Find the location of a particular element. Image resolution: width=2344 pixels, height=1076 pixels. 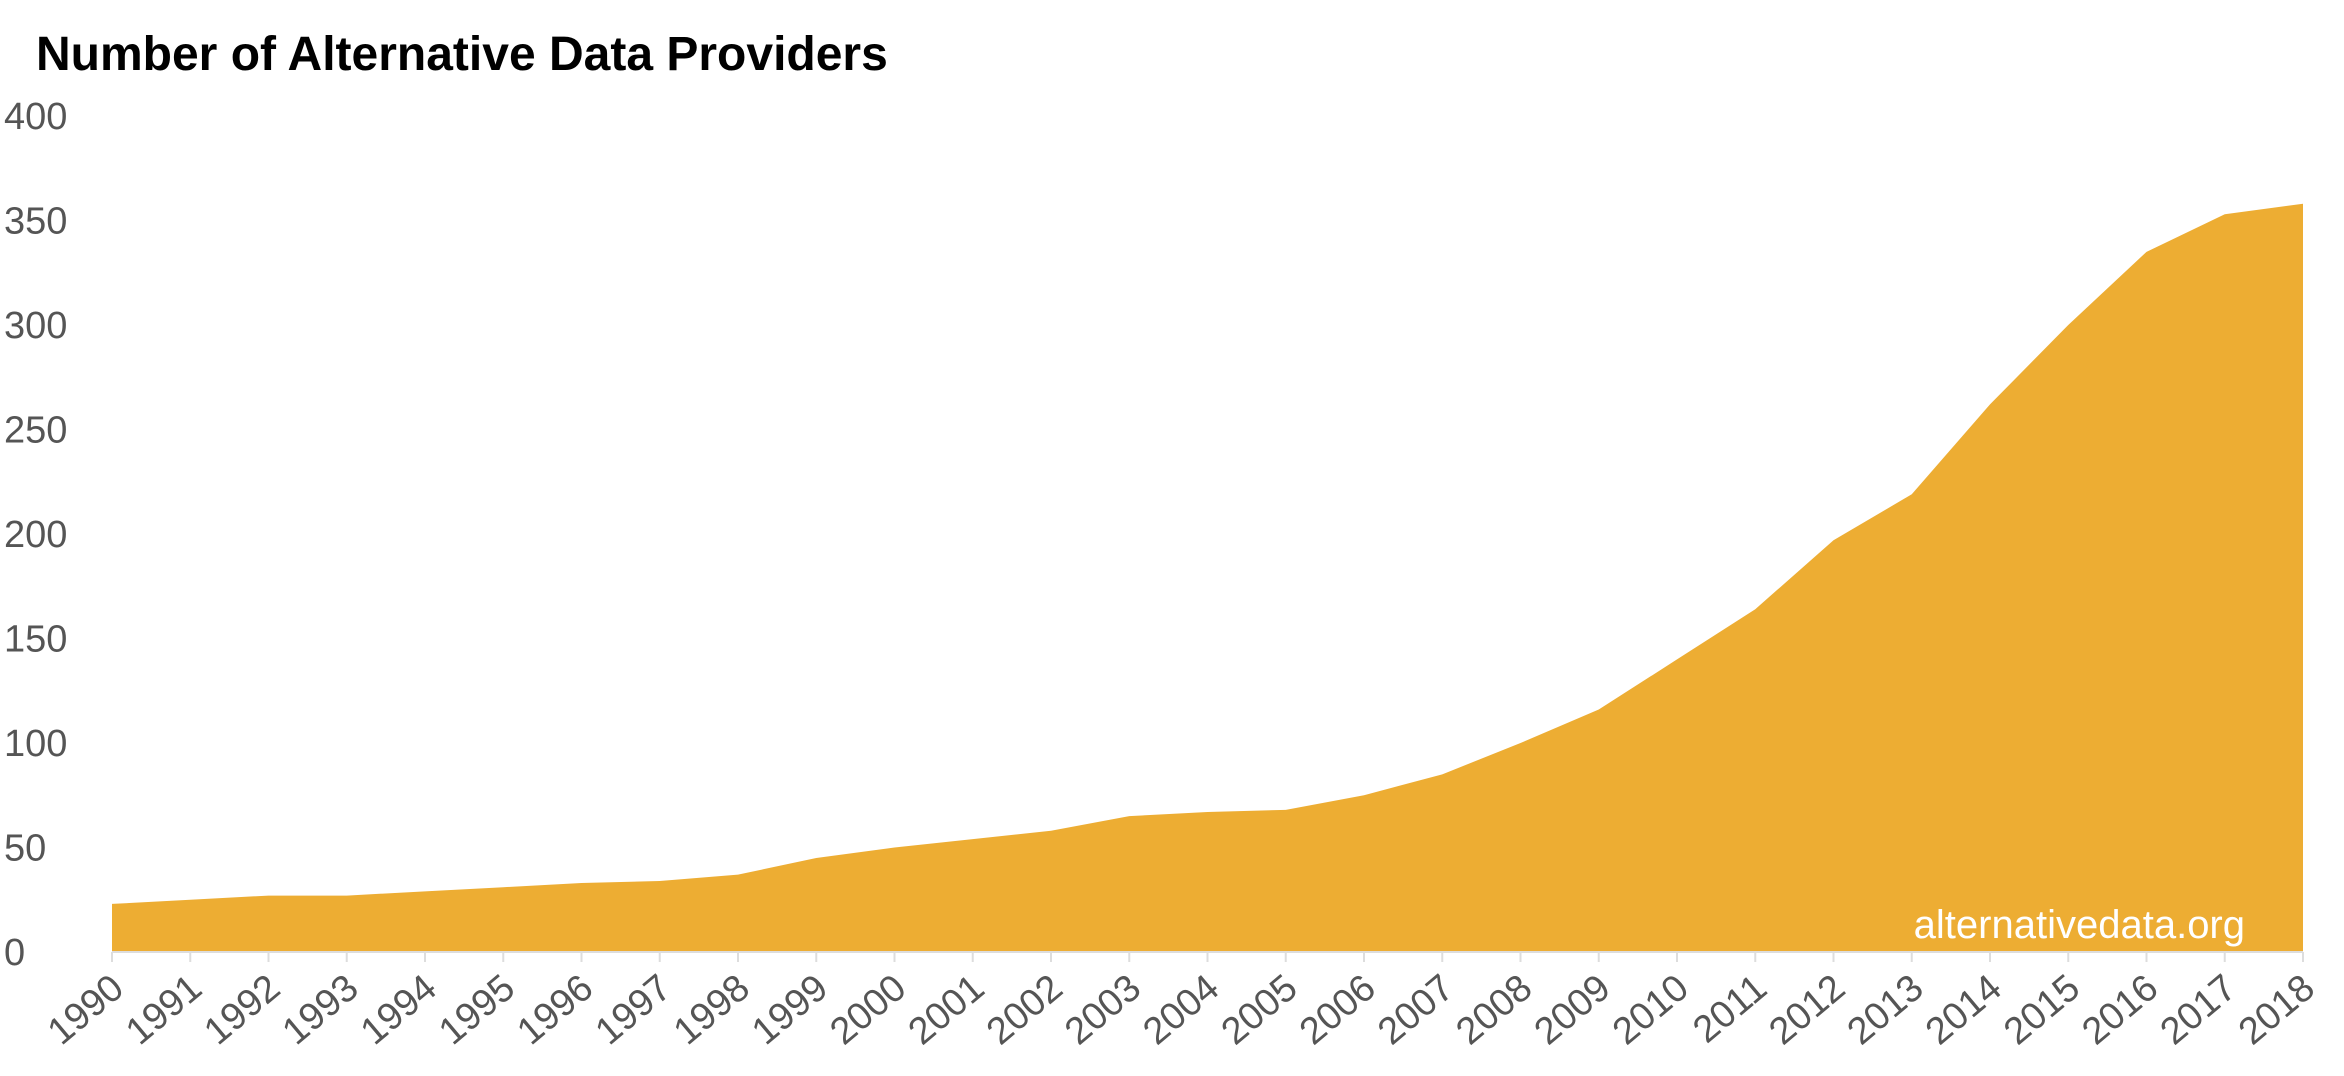

x-tick-label: 2005 is located at coordinates (1260, 1010).